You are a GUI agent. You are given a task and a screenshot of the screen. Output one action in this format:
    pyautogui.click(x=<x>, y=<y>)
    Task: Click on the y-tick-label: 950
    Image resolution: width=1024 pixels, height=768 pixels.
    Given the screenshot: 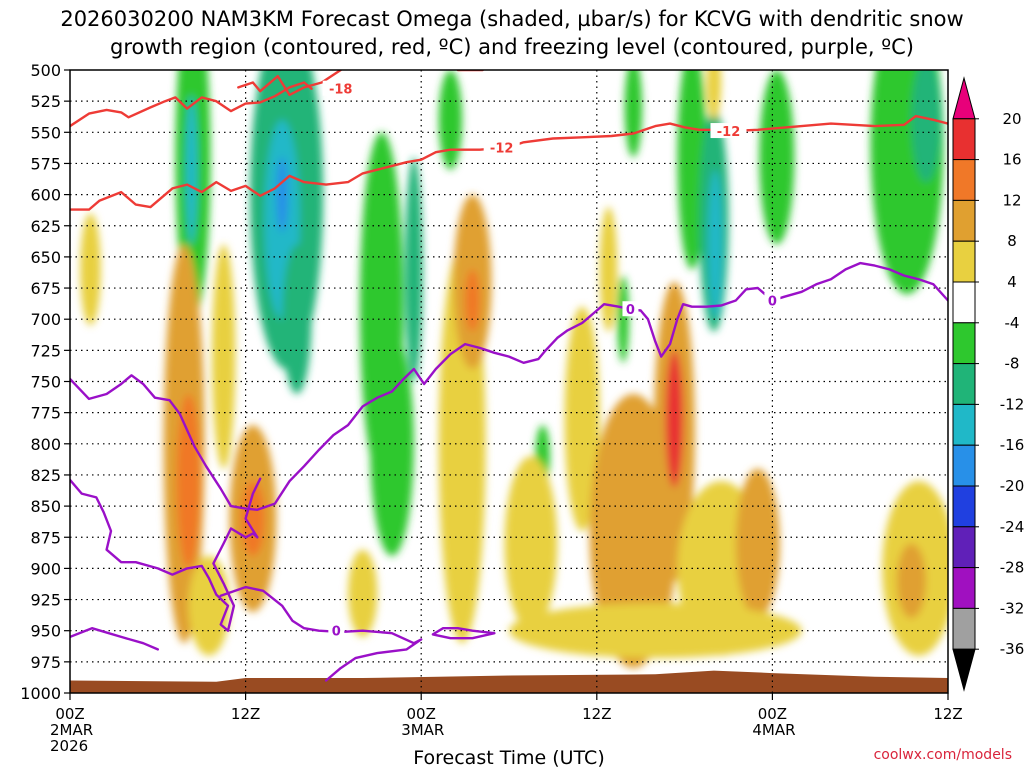 What is the action you would take?
    pyautogui.click(x=45, y=631)
    